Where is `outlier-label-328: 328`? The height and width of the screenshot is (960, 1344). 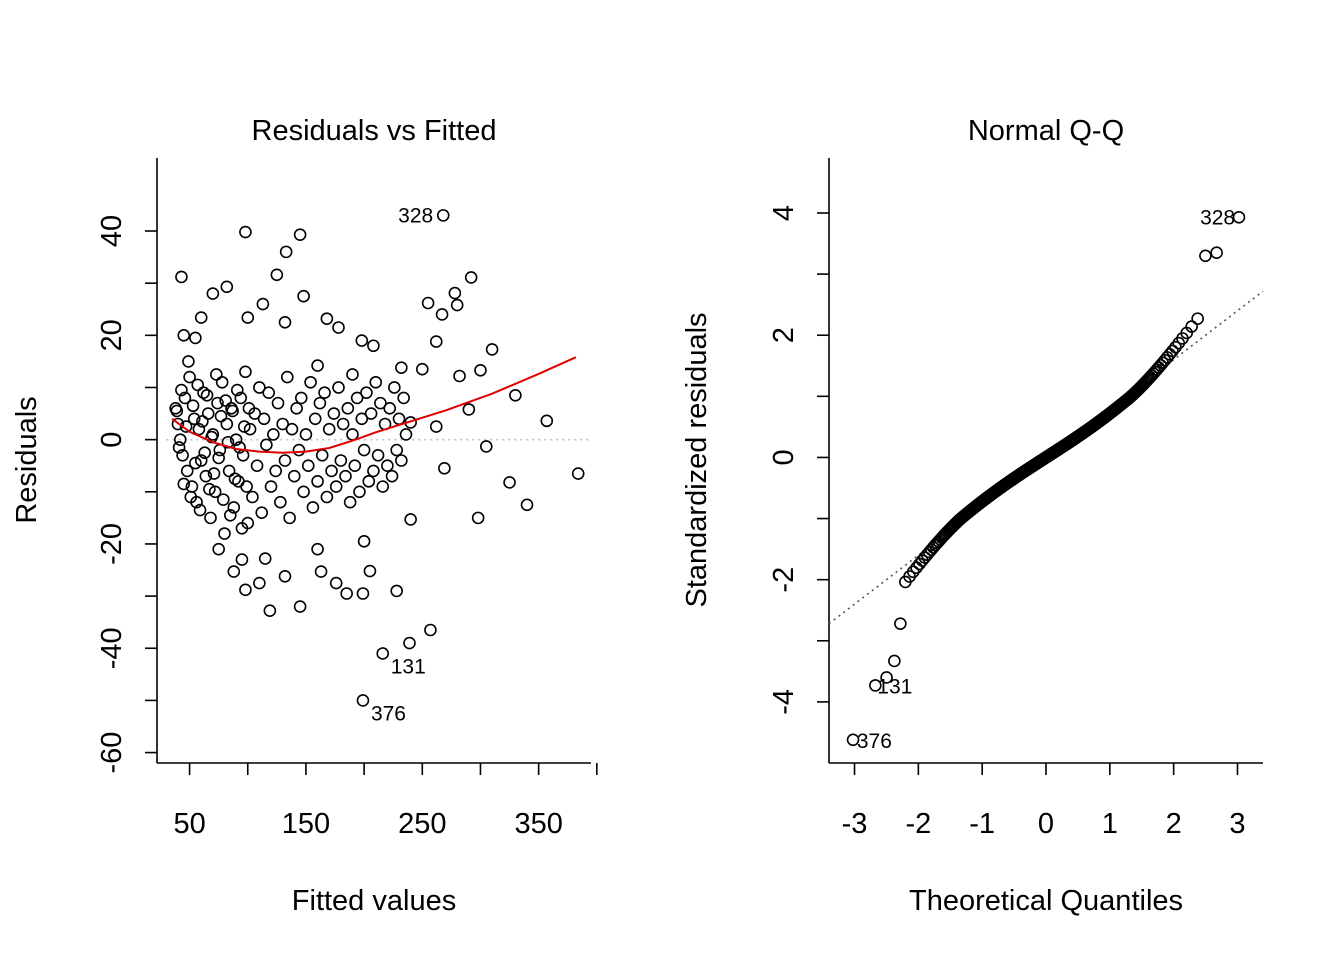 outlier-label-328: 328 is located at coordinates (415, 215).